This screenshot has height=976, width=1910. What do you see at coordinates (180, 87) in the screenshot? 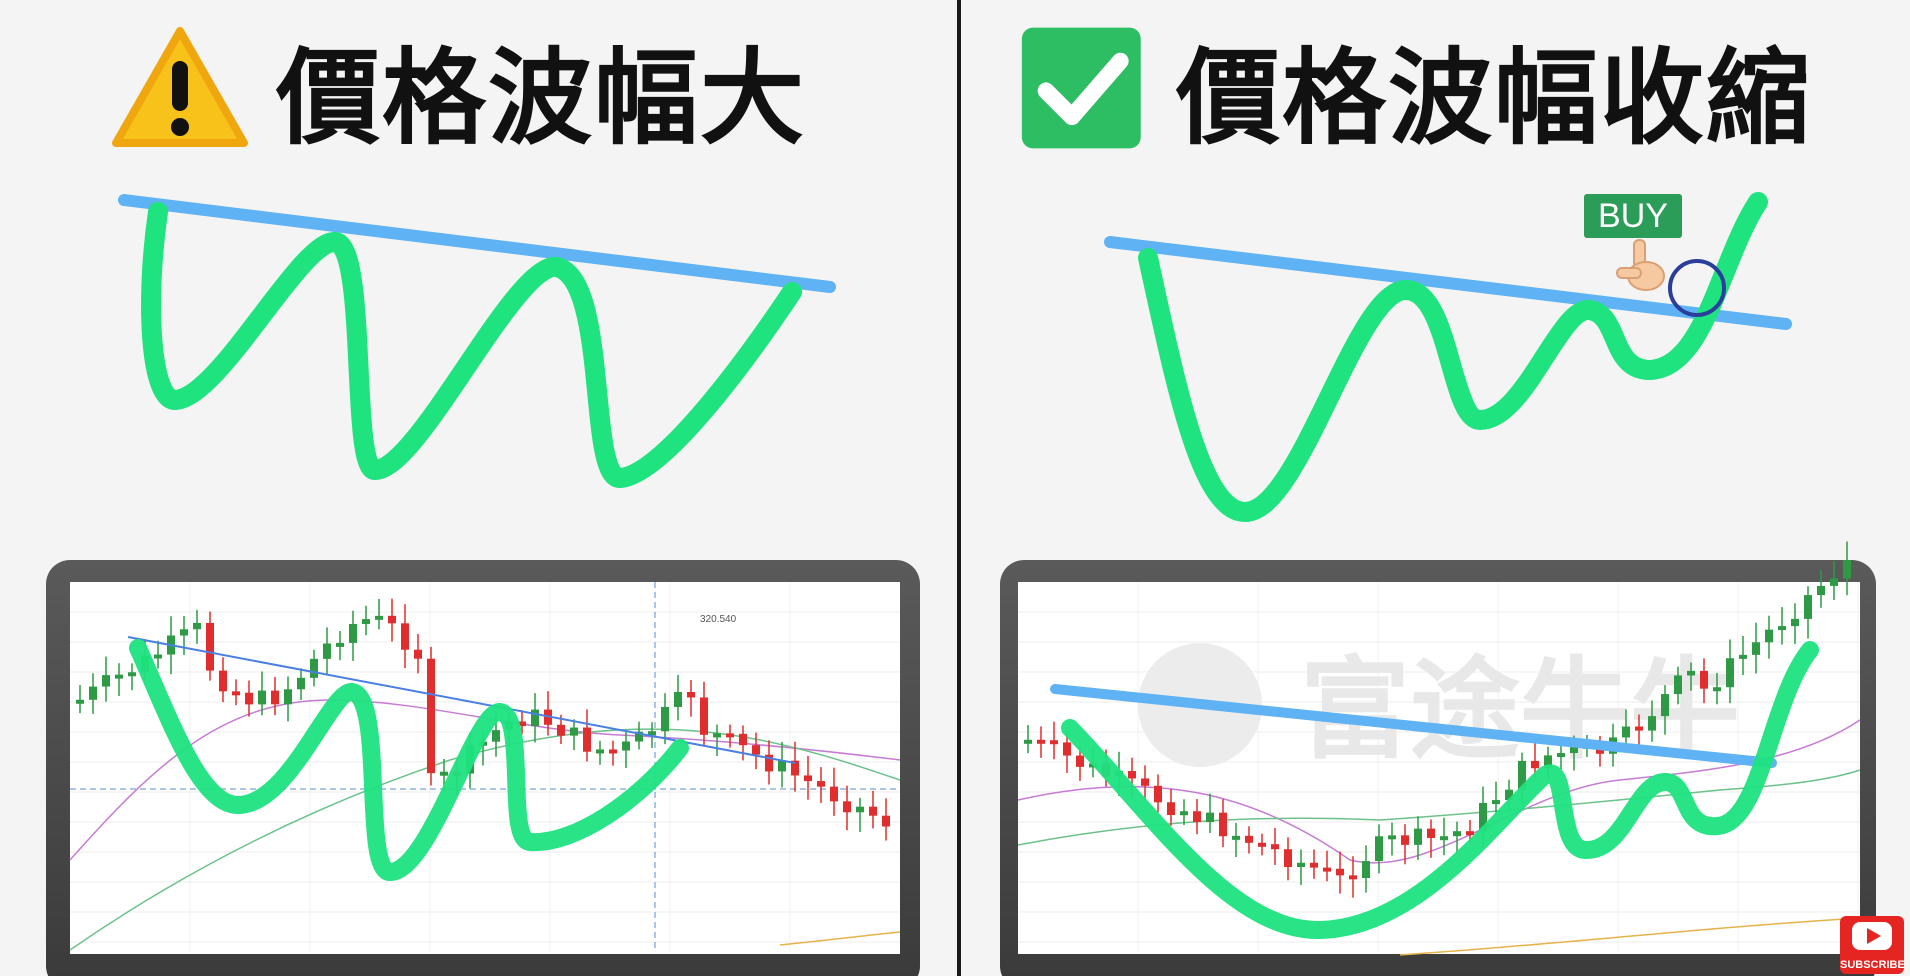
I see `warning-icon` at bounding box center [180, 87].